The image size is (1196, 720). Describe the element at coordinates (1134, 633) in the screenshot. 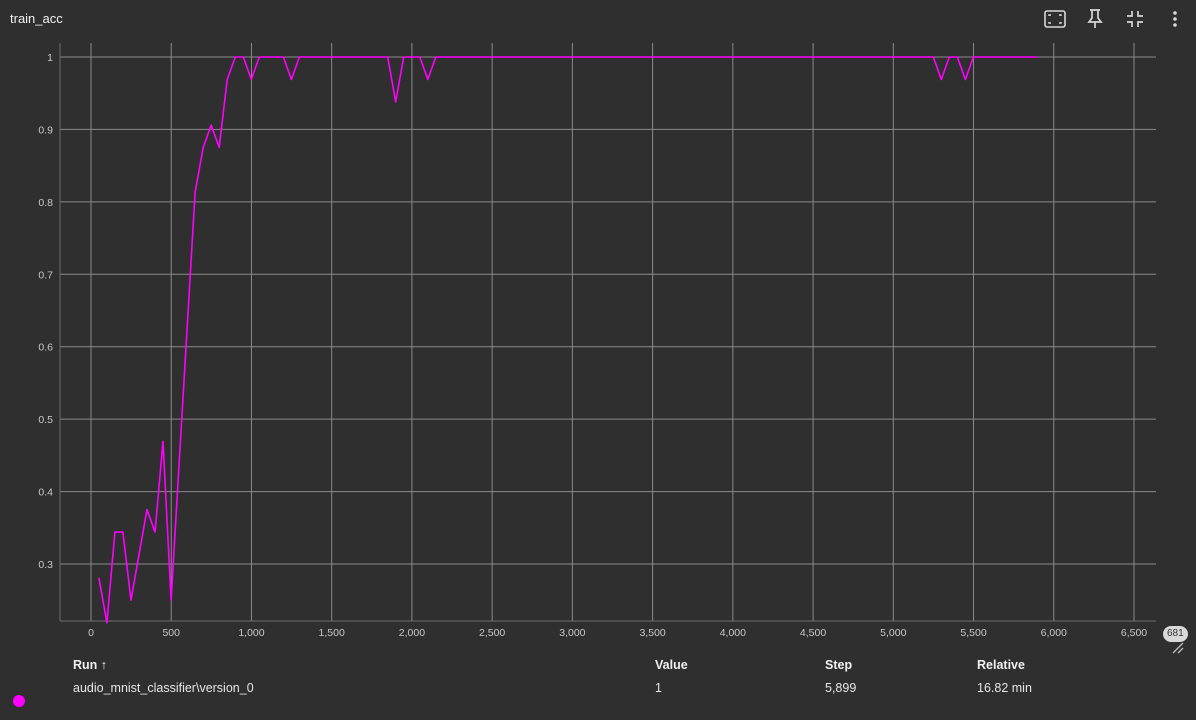

I see `x-tick-label: 6,500` at that location.